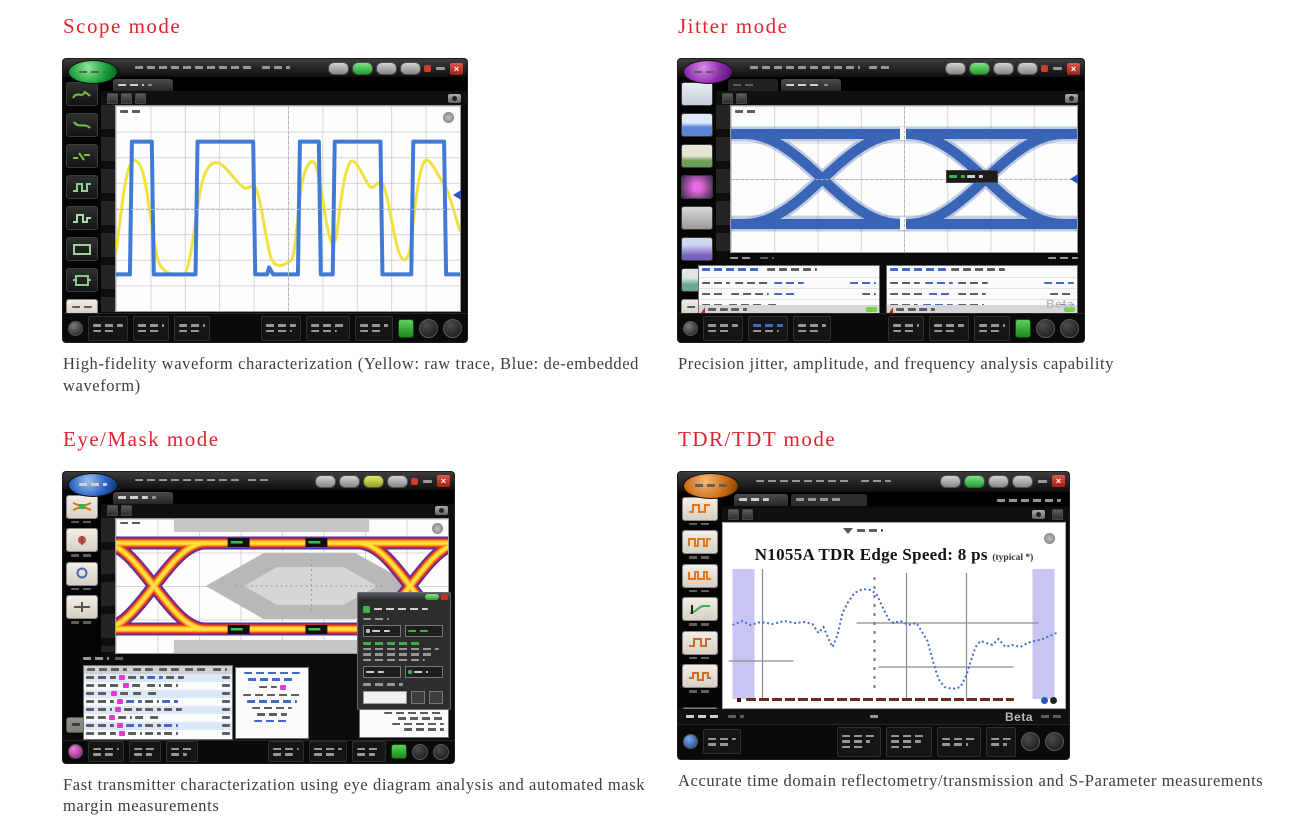  What do you see at coordinates (697, 187) in the screenshot?
I see `tool-button-tj-diagram` at bounding box center [697, 187].